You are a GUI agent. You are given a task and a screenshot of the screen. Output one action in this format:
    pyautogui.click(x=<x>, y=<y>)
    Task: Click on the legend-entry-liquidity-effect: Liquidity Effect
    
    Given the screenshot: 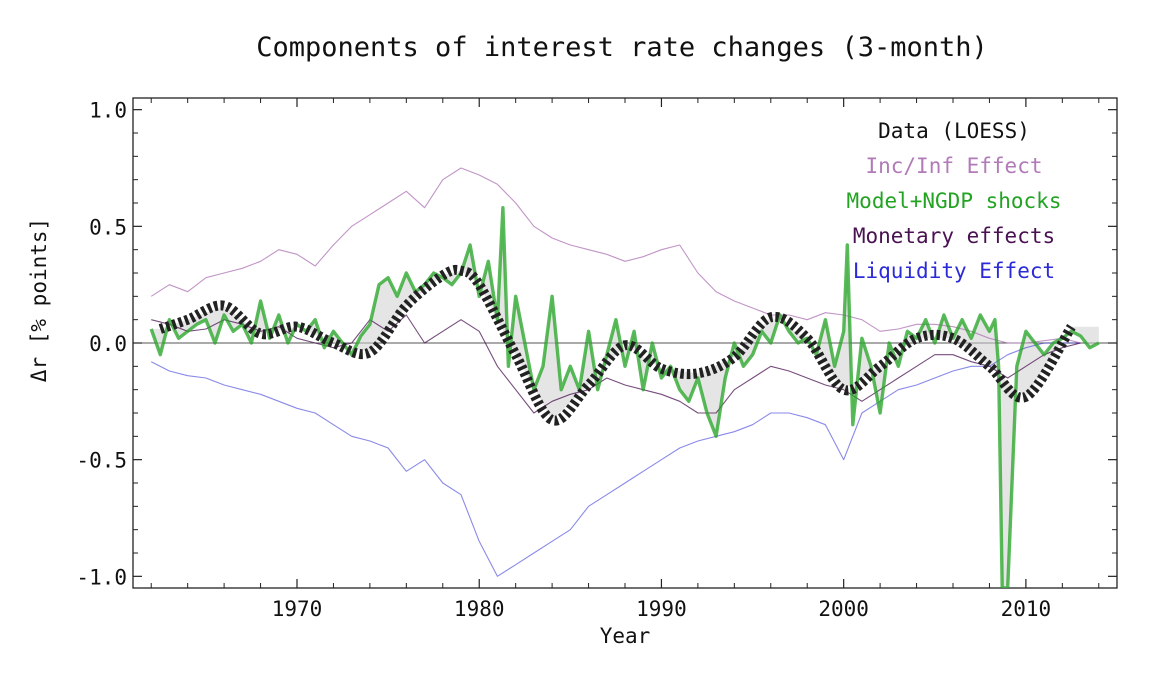 What is the action you would take?
    pyautogui.click(x=954, y=271)
    